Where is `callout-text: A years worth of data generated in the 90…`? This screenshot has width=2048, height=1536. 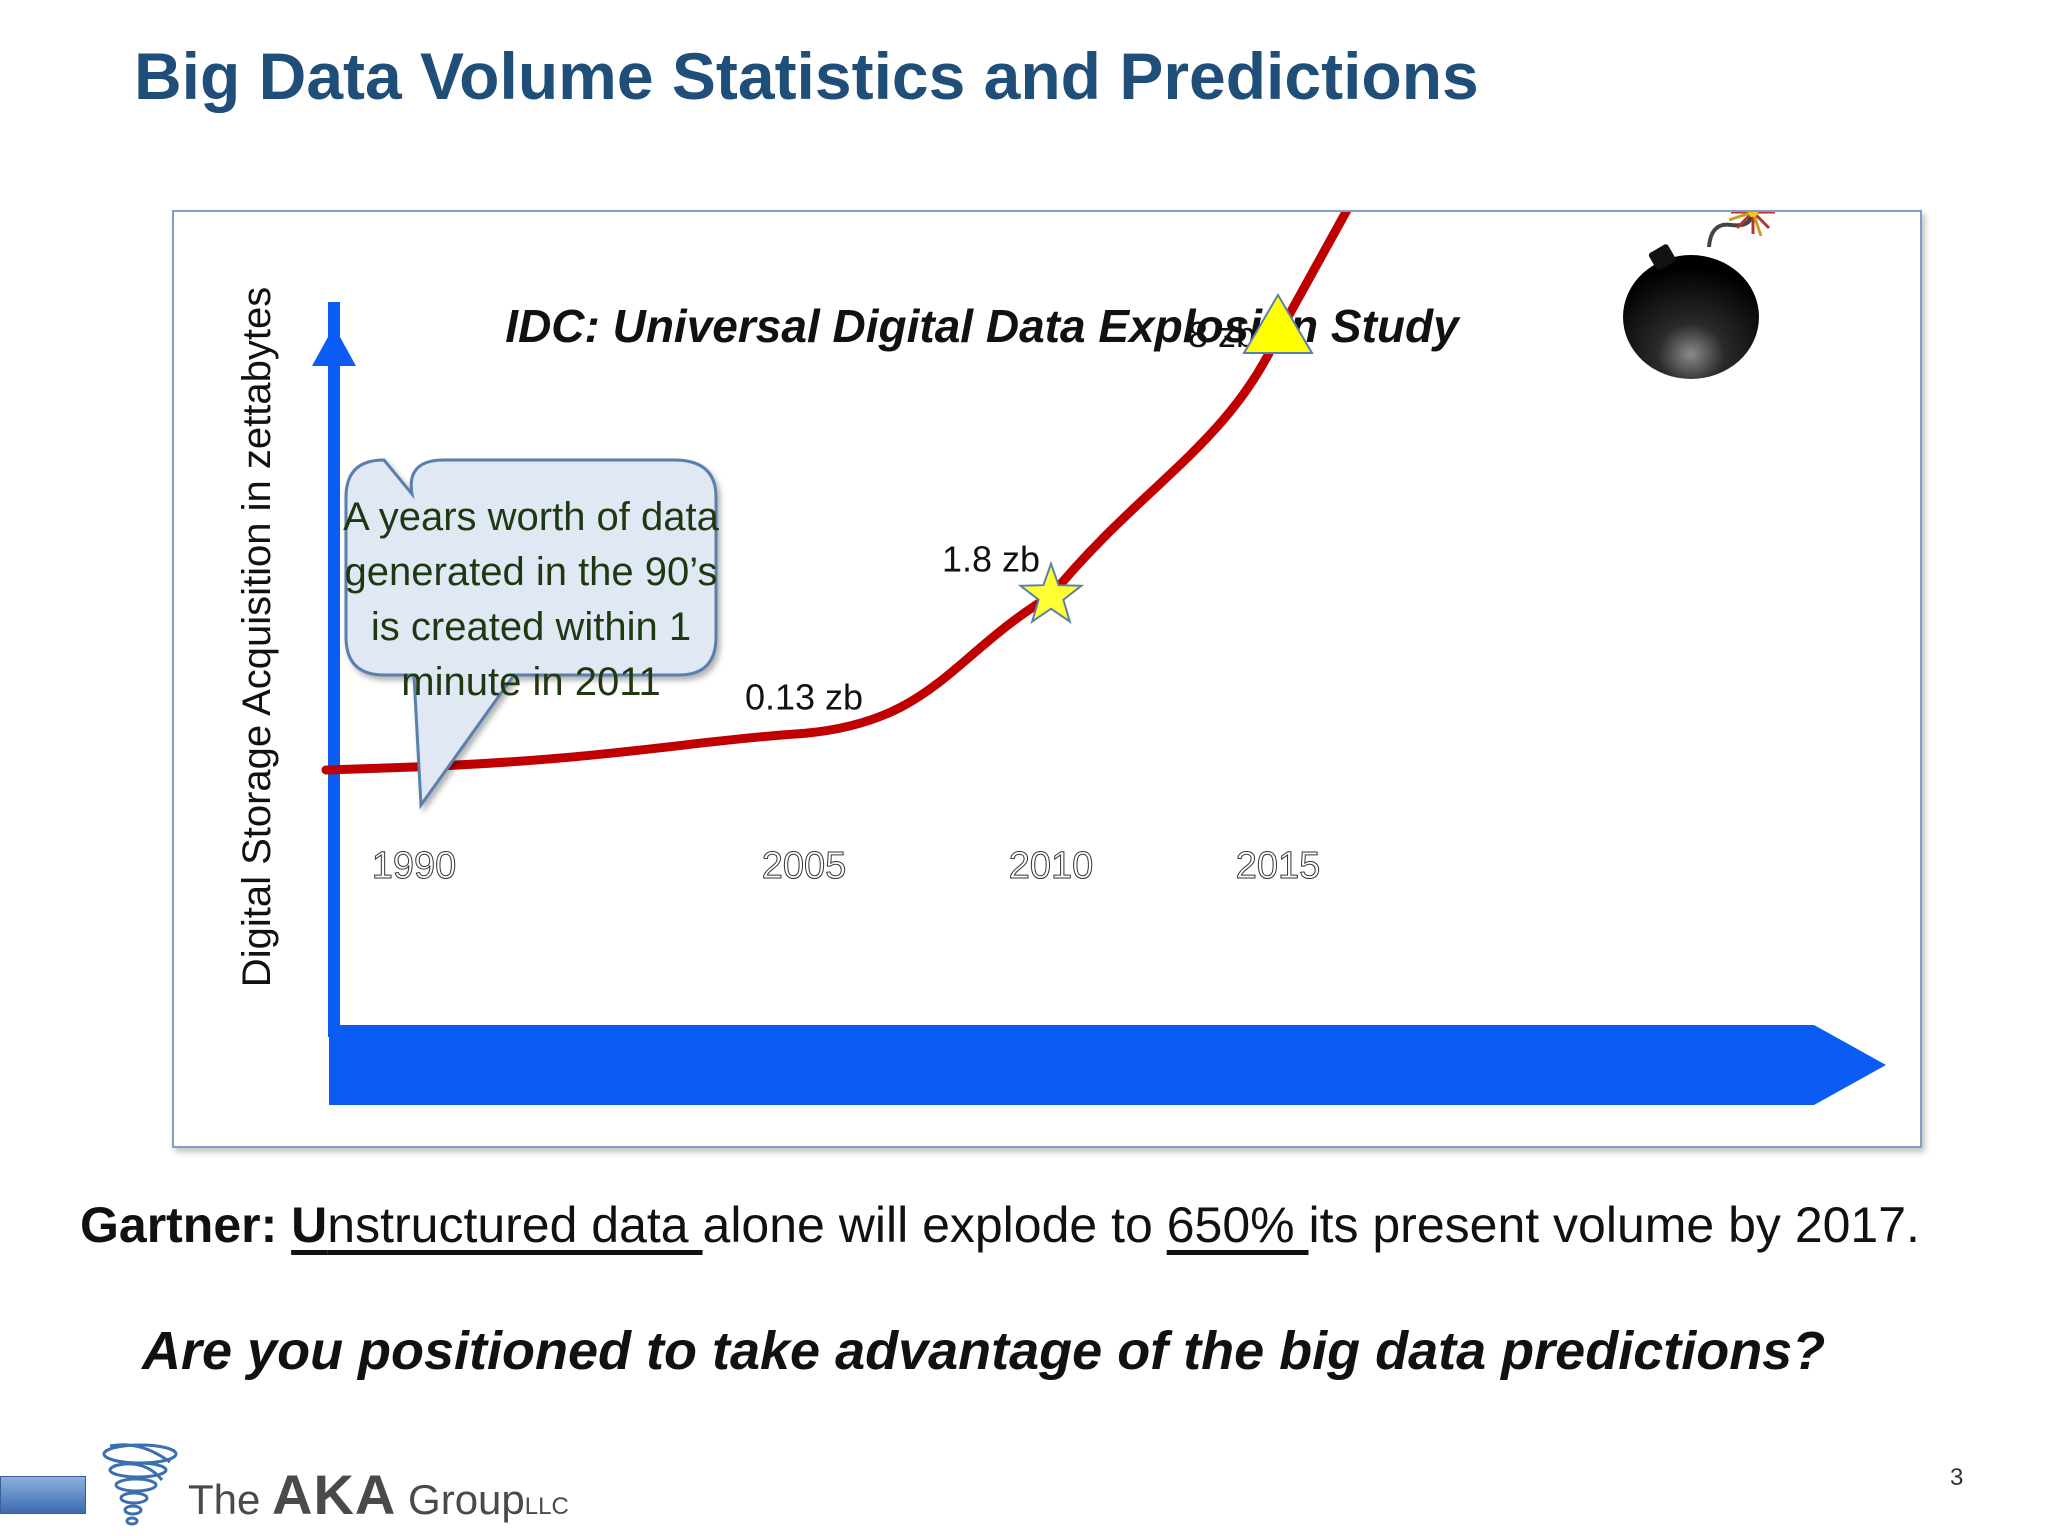
callout-text: A years worth of data generated in the 90… is located at coordinates (531, 599).